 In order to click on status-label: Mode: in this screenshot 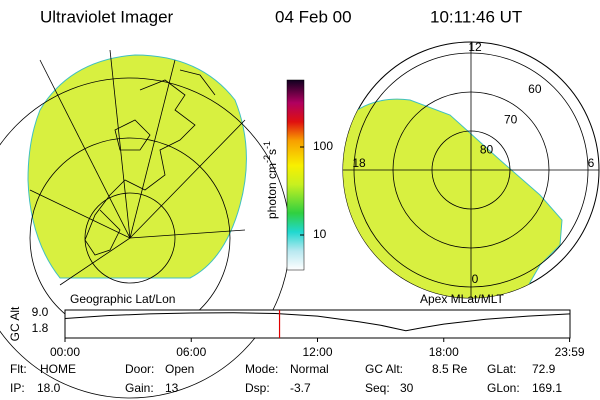, I will do `click(261, 369)`.